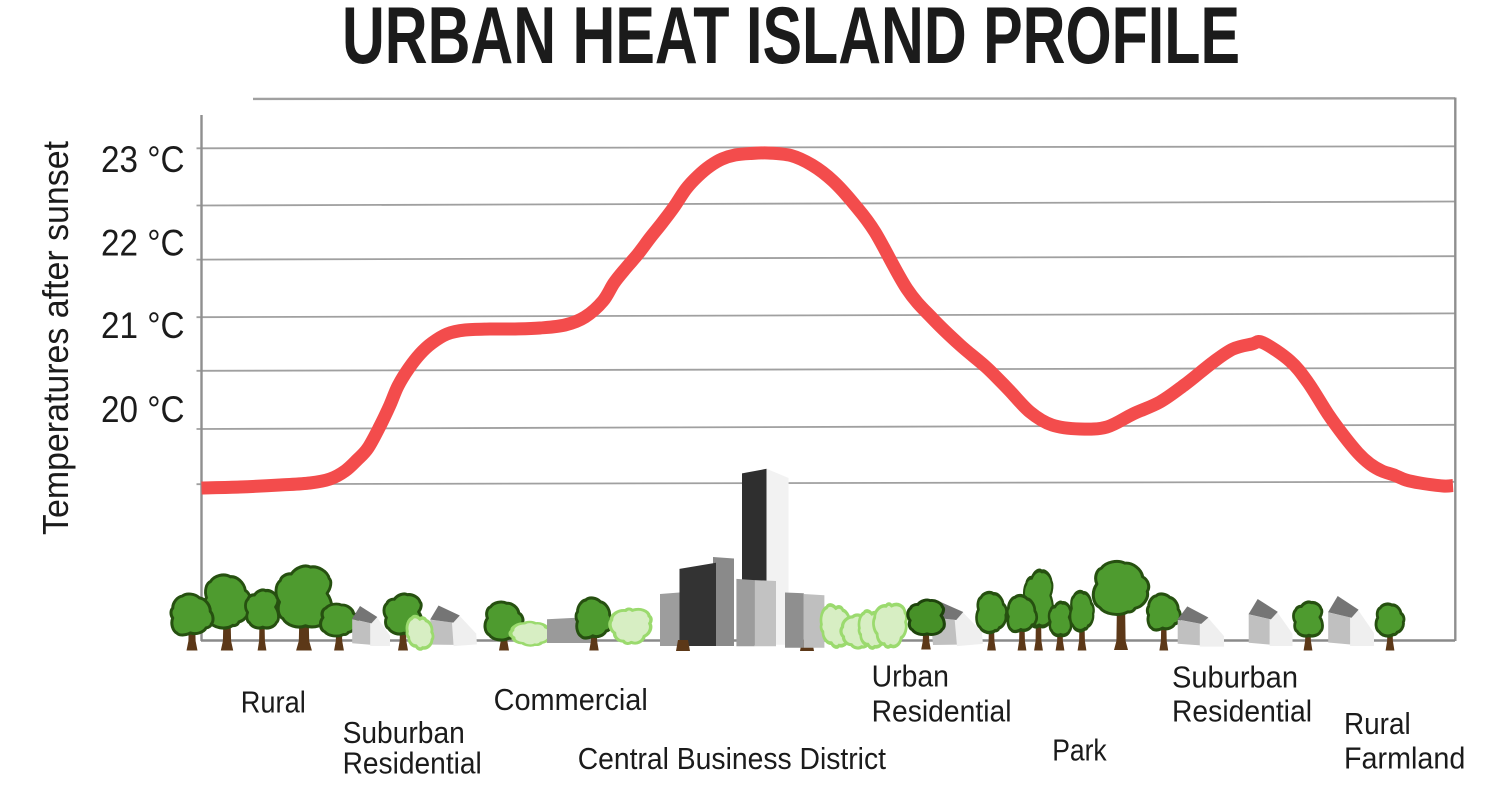 The height and width of the screenshot is (791, 1500). What do you see at coordinates (55, 338) in the screenshot?
I see `svg-text: Temperatures after sunset` at bounding box center [55, 338].